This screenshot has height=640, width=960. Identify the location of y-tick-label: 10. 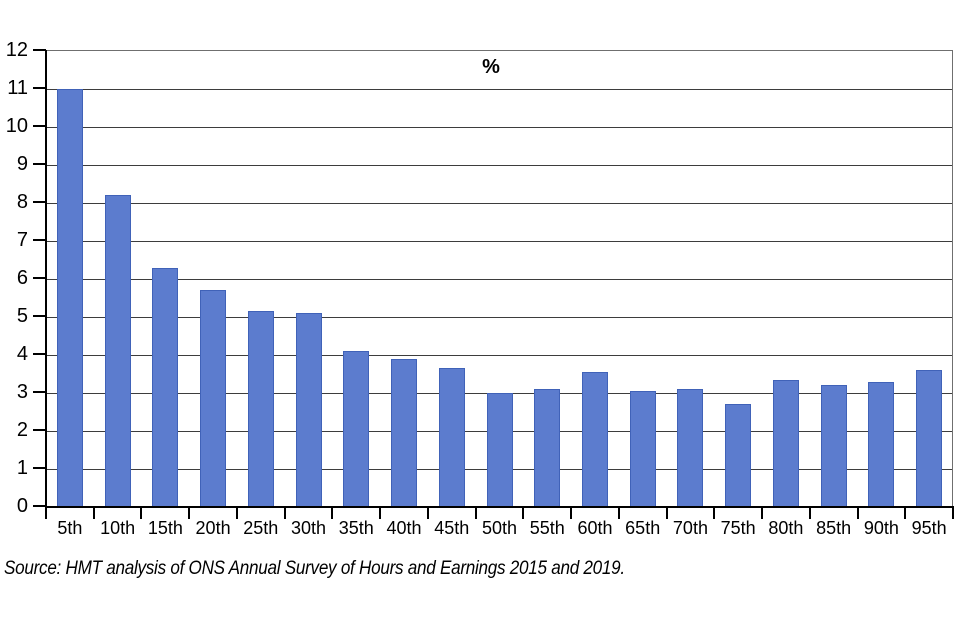
(16, 126).